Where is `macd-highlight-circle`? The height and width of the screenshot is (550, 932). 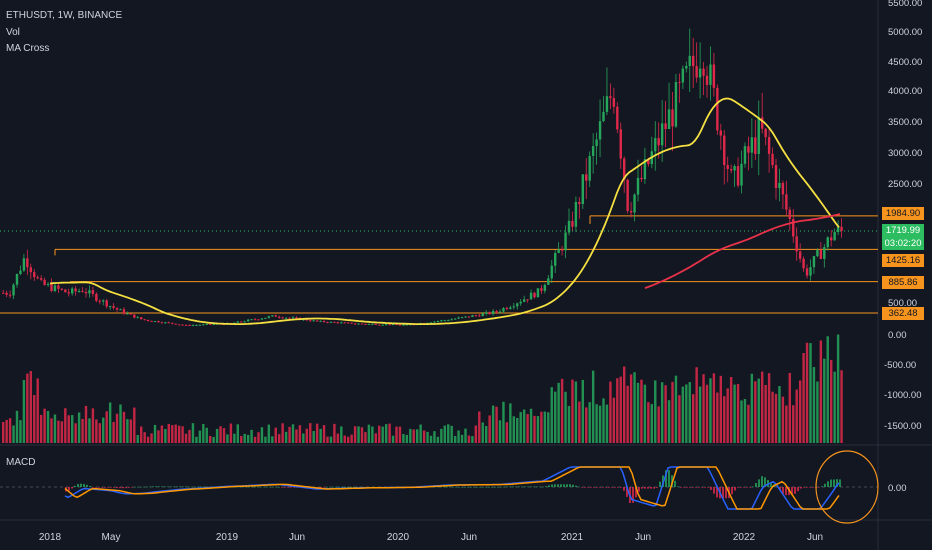 macd-highlight-circle is located at coordinates (847, 487).